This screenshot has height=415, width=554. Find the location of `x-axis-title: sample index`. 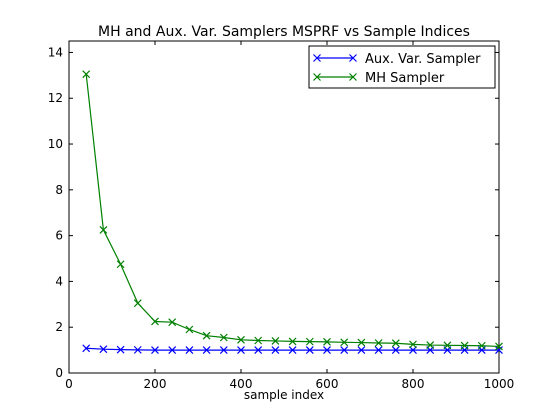

x-axis-title: sample index is located at coordinates (284, 395).